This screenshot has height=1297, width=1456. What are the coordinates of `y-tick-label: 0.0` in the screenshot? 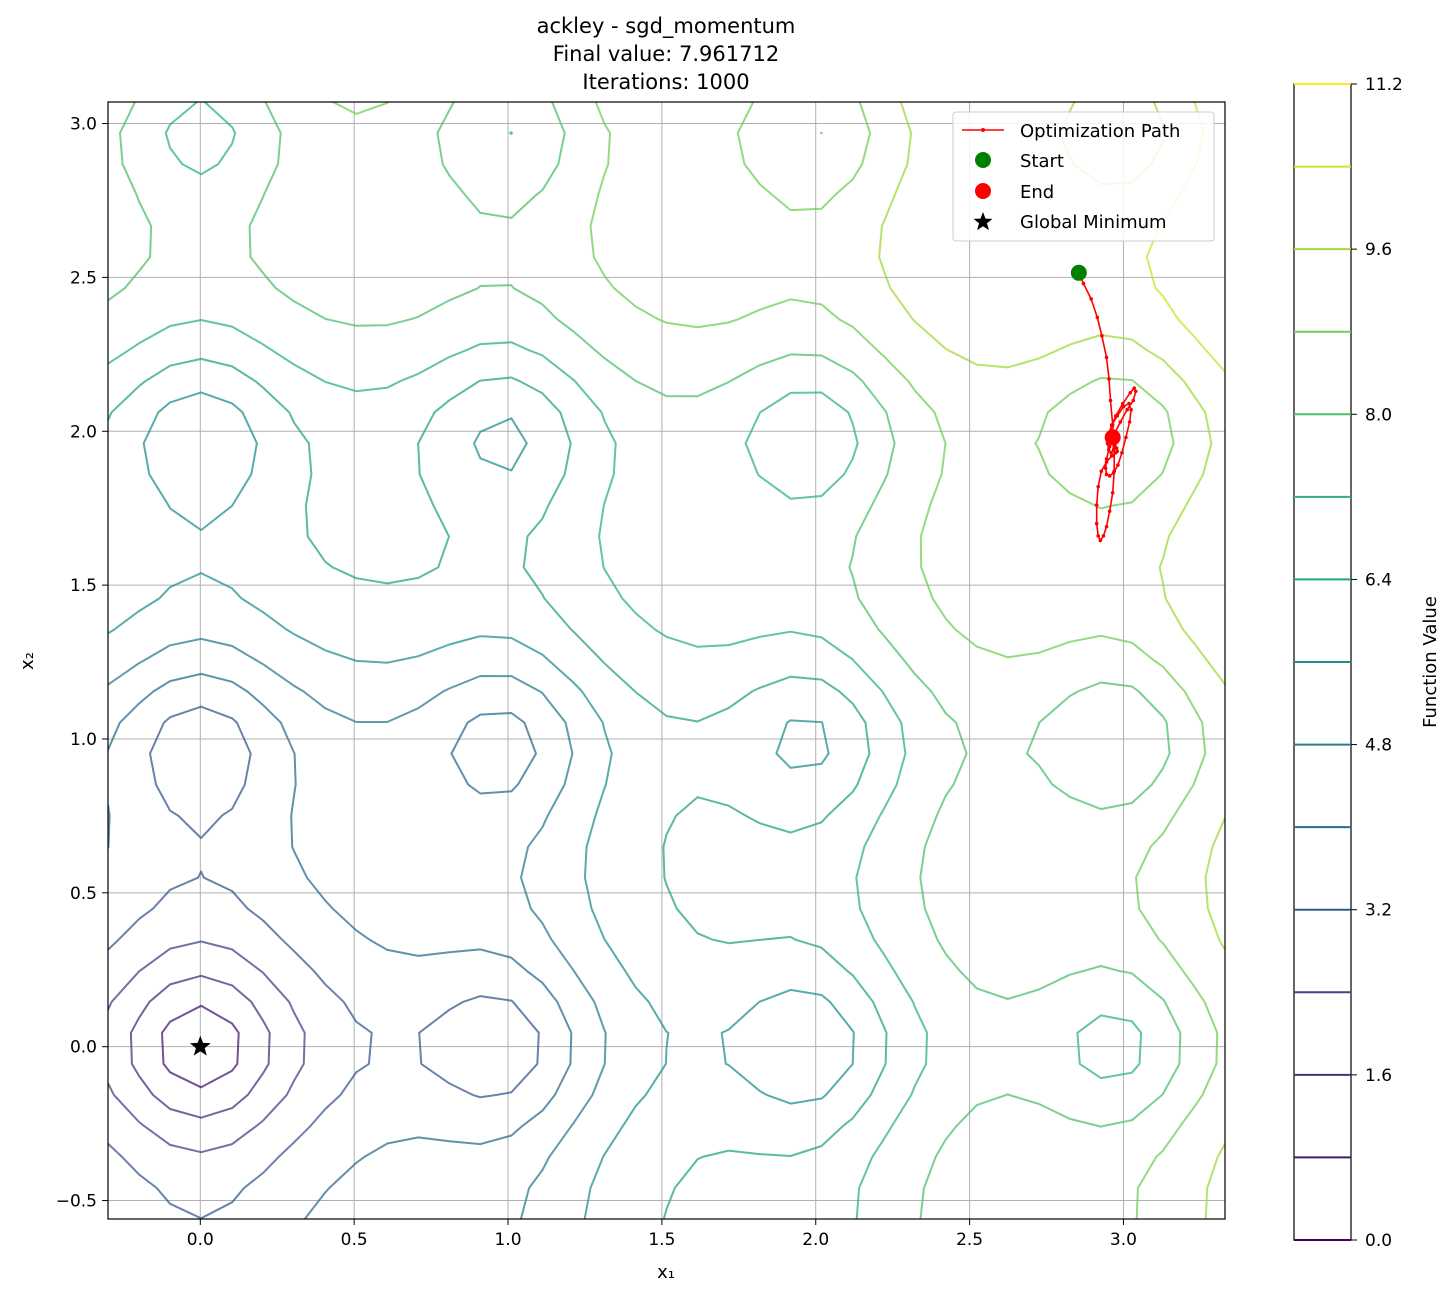 It's located at (83, 1048).